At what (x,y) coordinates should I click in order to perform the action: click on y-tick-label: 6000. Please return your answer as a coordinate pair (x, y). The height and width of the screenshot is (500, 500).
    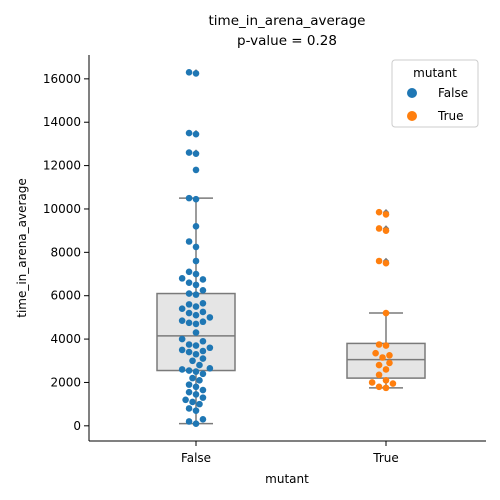
    Looking at the image, I should click on (65, 296).